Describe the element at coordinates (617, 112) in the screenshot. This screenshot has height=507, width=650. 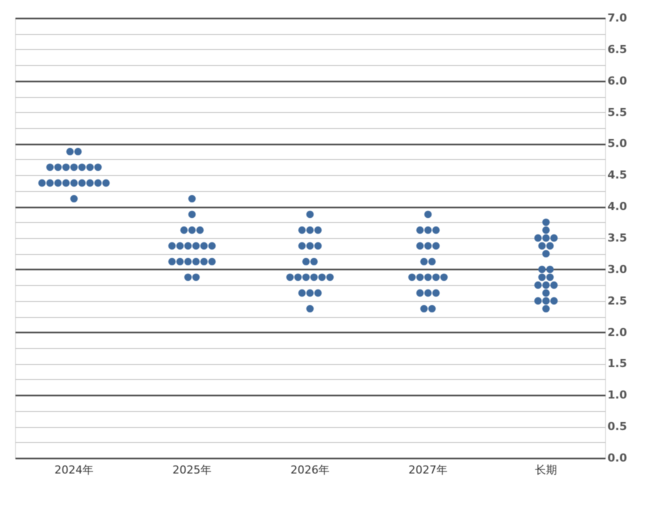
I see `y-tick-label: 5.5` at that location.